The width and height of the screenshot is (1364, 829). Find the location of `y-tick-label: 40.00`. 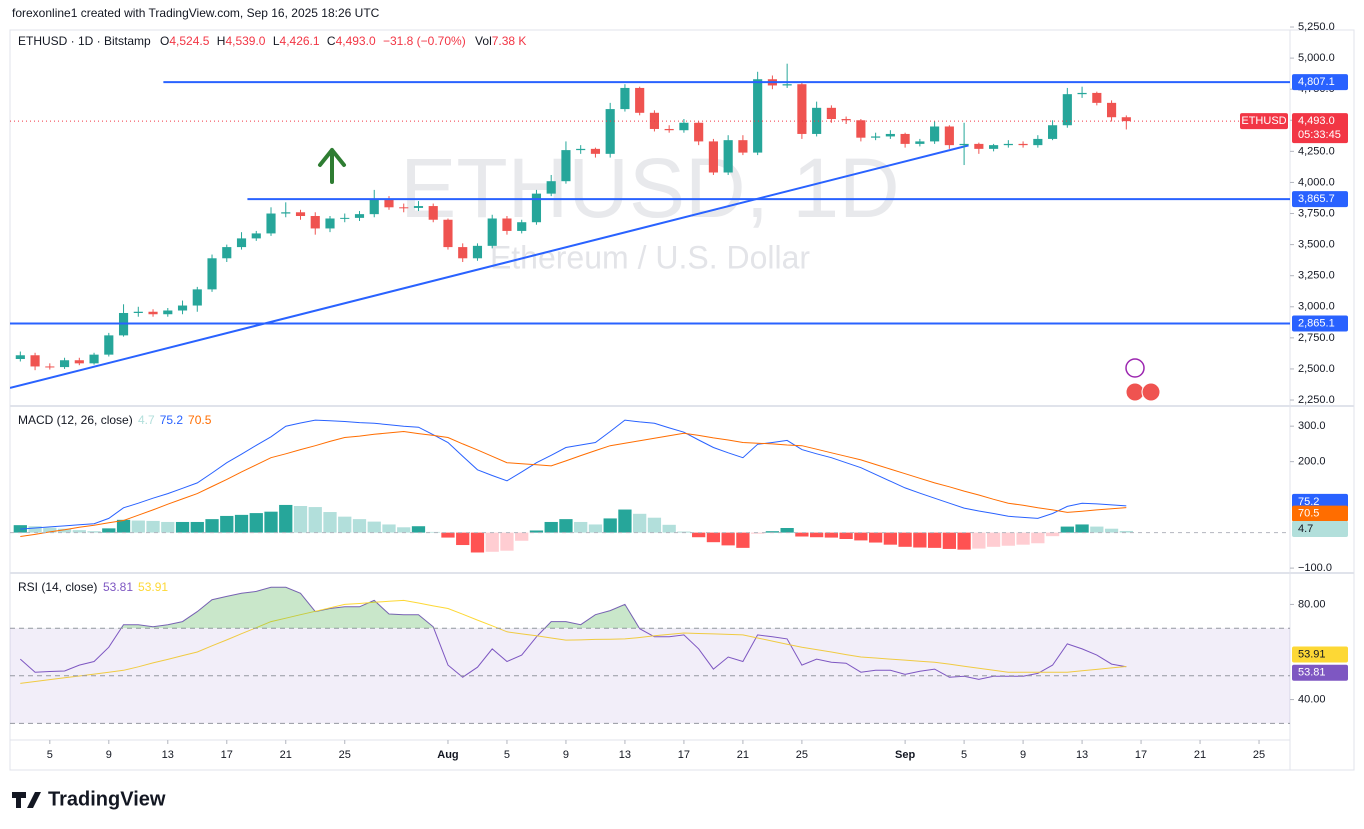

y-tick-label: 40.00 is located at coordinates (1312, 699).